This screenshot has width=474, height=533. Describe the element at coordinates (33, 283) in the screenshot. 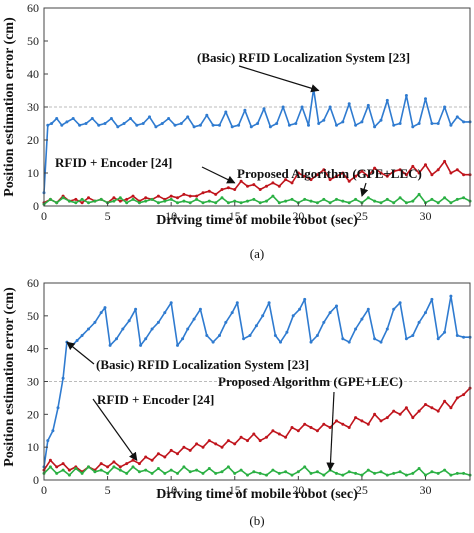

I see `panel-b-y-tick-label: 60` at that location.